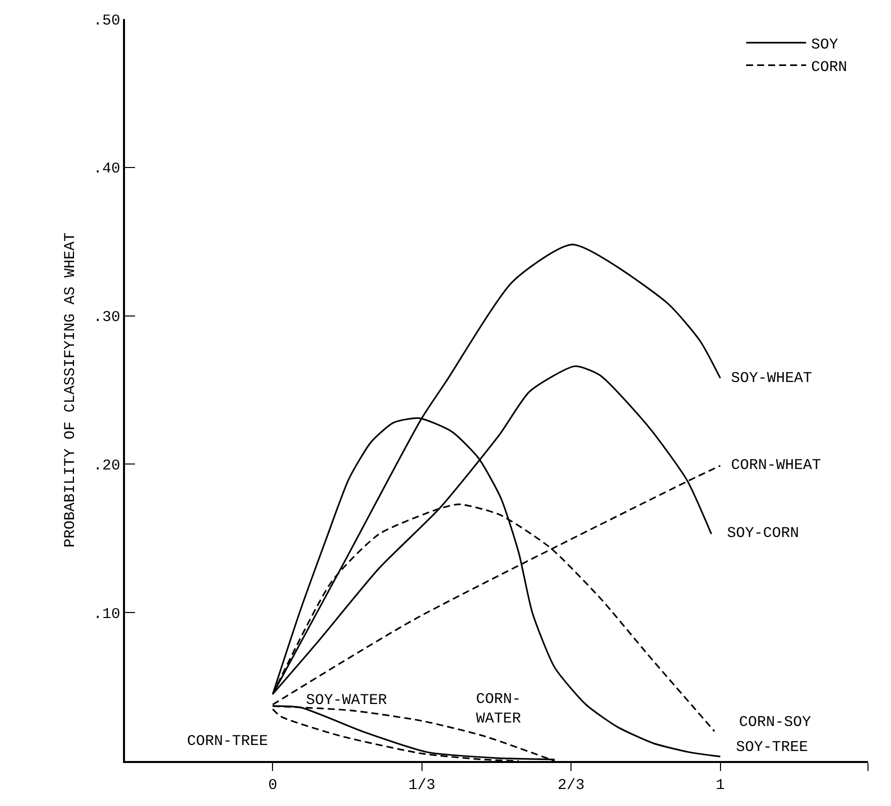 The image size is (891, 806). I want to click on legend-label: SOY, so click(824, 45).